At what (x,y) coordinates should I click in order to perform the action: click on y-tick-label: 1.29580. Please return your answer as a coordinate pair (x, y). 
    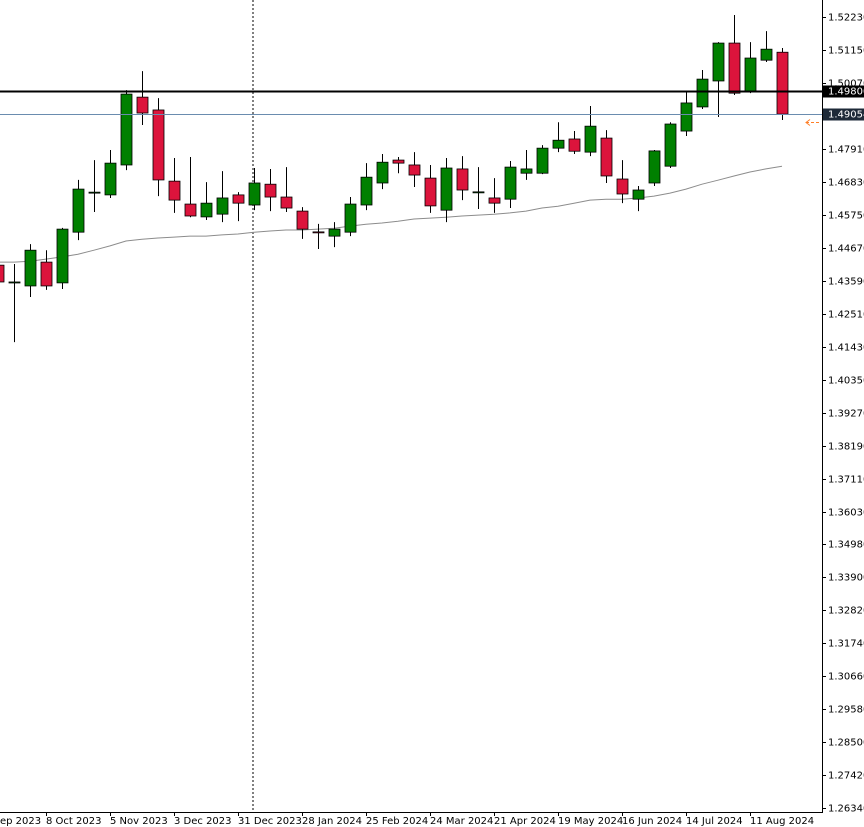
    Looking at the image, I should click on (846, 710).